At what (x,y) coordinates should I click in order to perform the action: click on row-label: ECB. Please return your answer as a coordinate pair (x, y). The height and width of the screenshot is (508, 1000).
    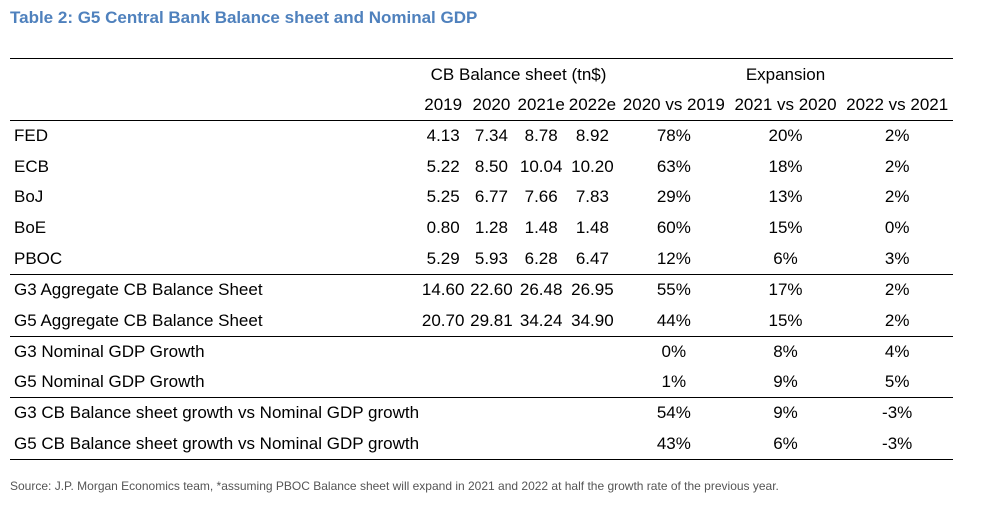
    Looking at the image, I should click on (31, 166).